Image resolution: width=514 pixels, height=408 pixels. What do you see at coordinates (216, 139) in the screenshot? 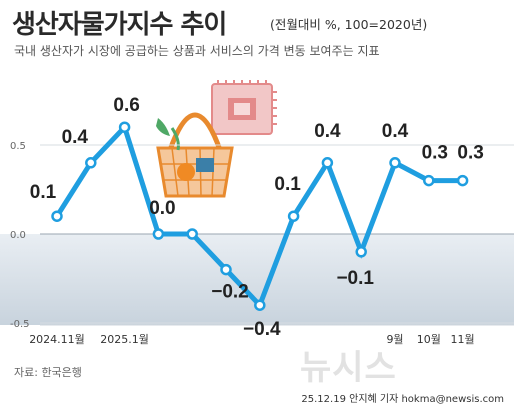
I see `basket-chip-icon` at bounding box center [216, 139].